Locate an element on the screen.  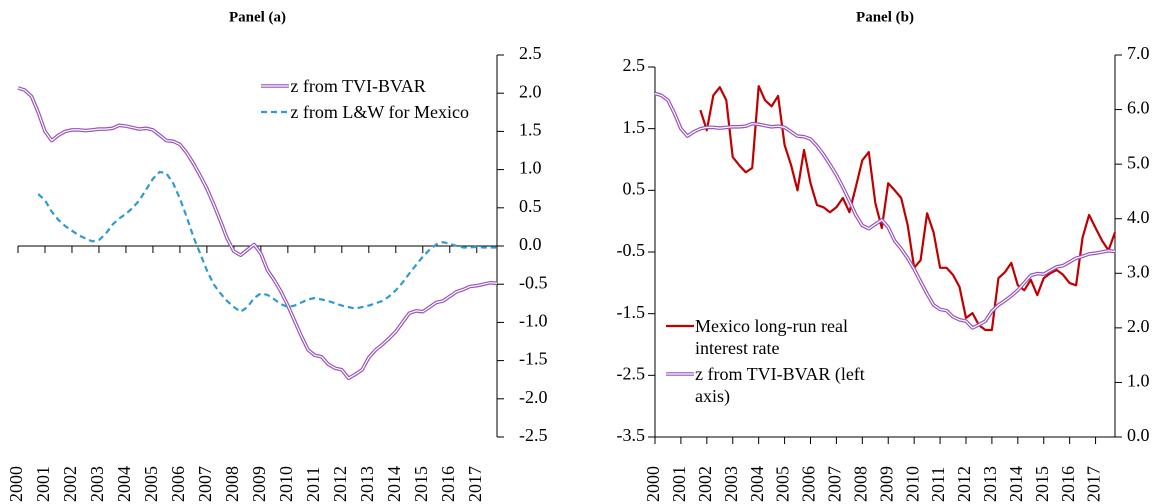
legend-entry: z from L&W for Mexico is located at coordinates (364, 112).